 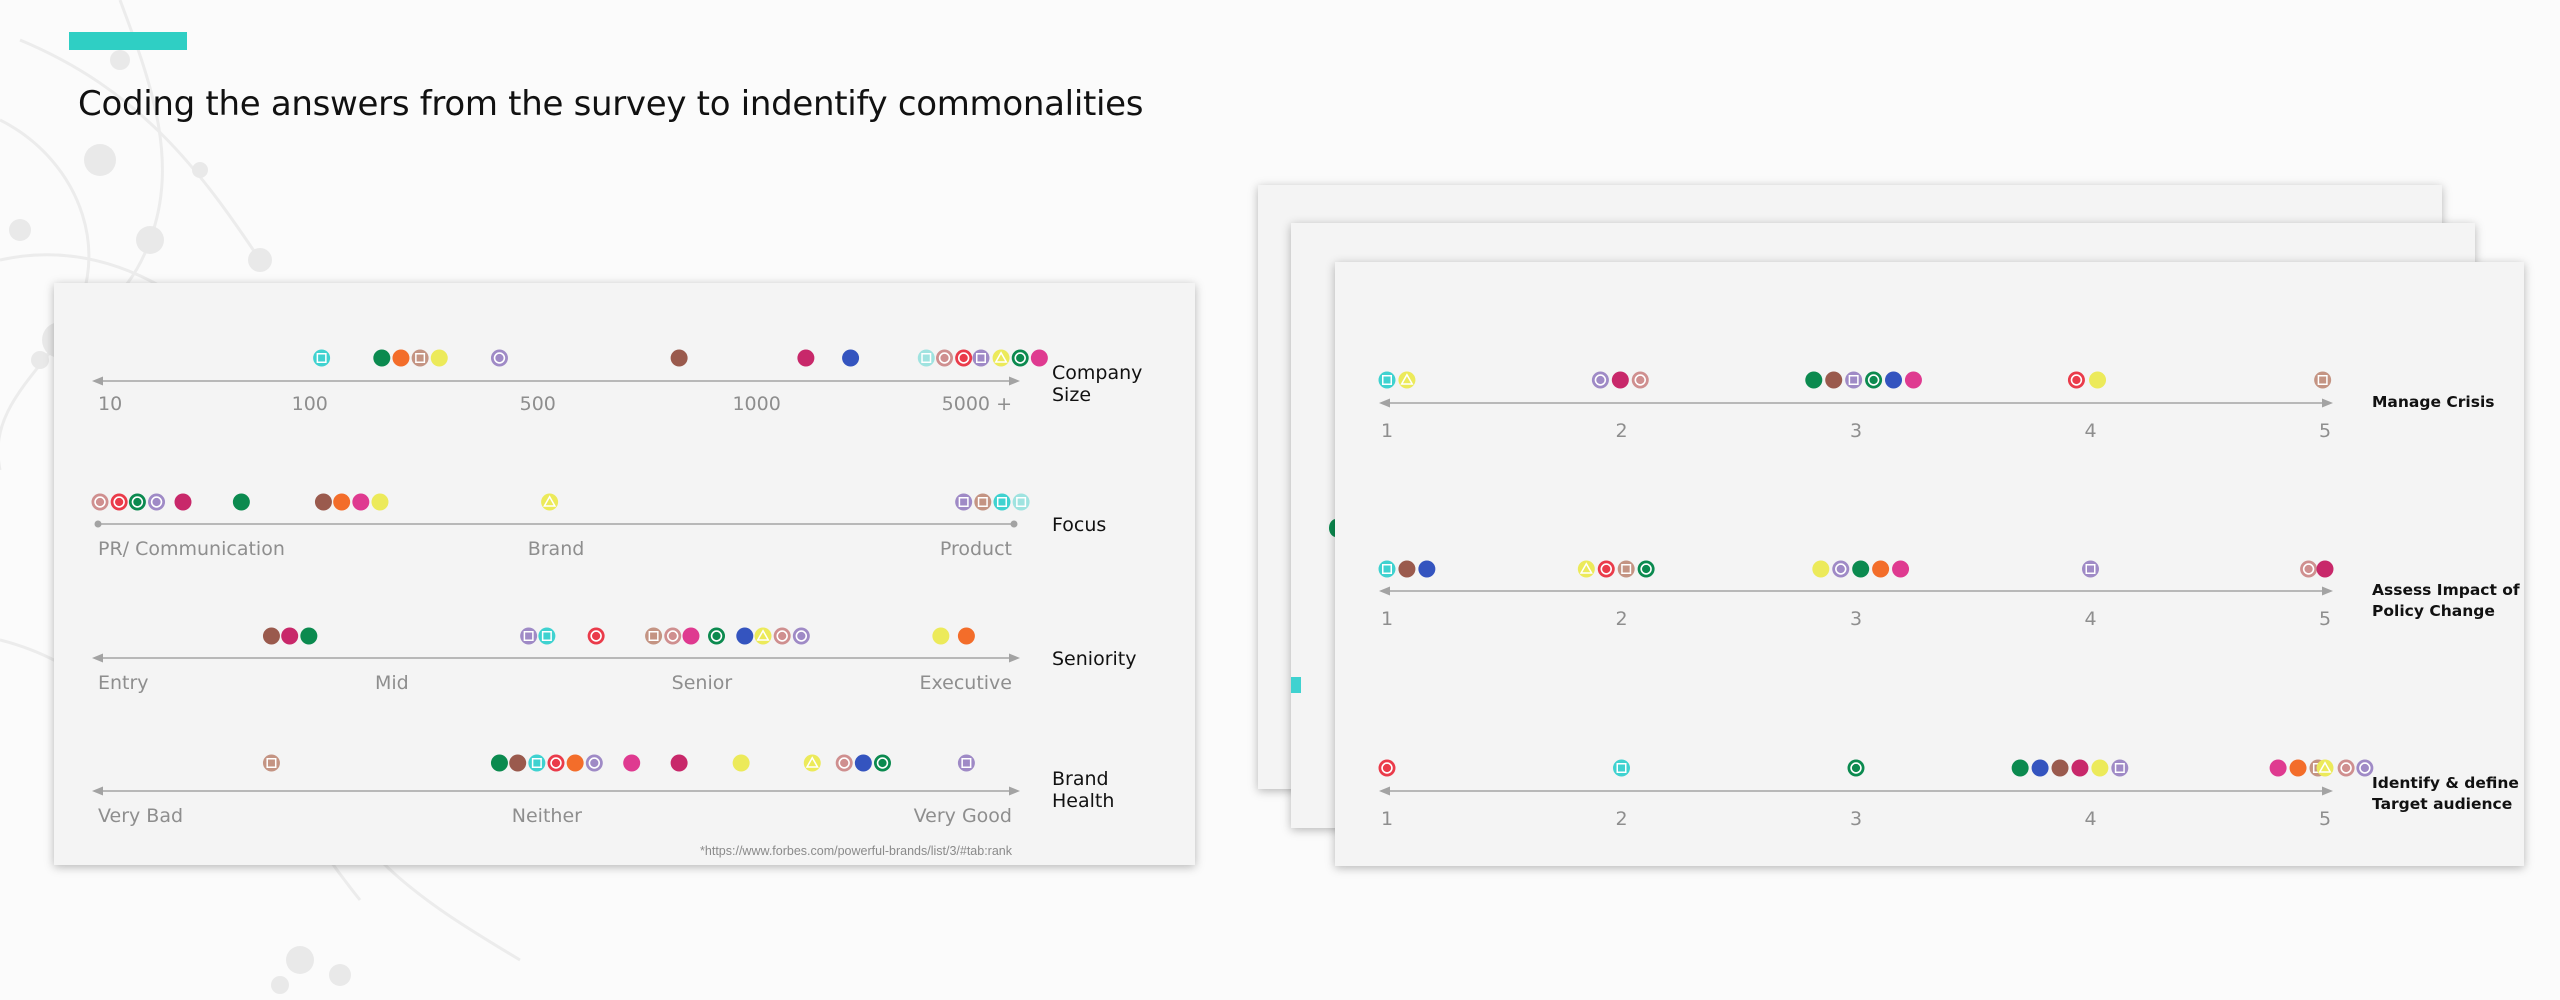 I want to click on stacked-card-middle-tick, so click(x=1296, y=685).